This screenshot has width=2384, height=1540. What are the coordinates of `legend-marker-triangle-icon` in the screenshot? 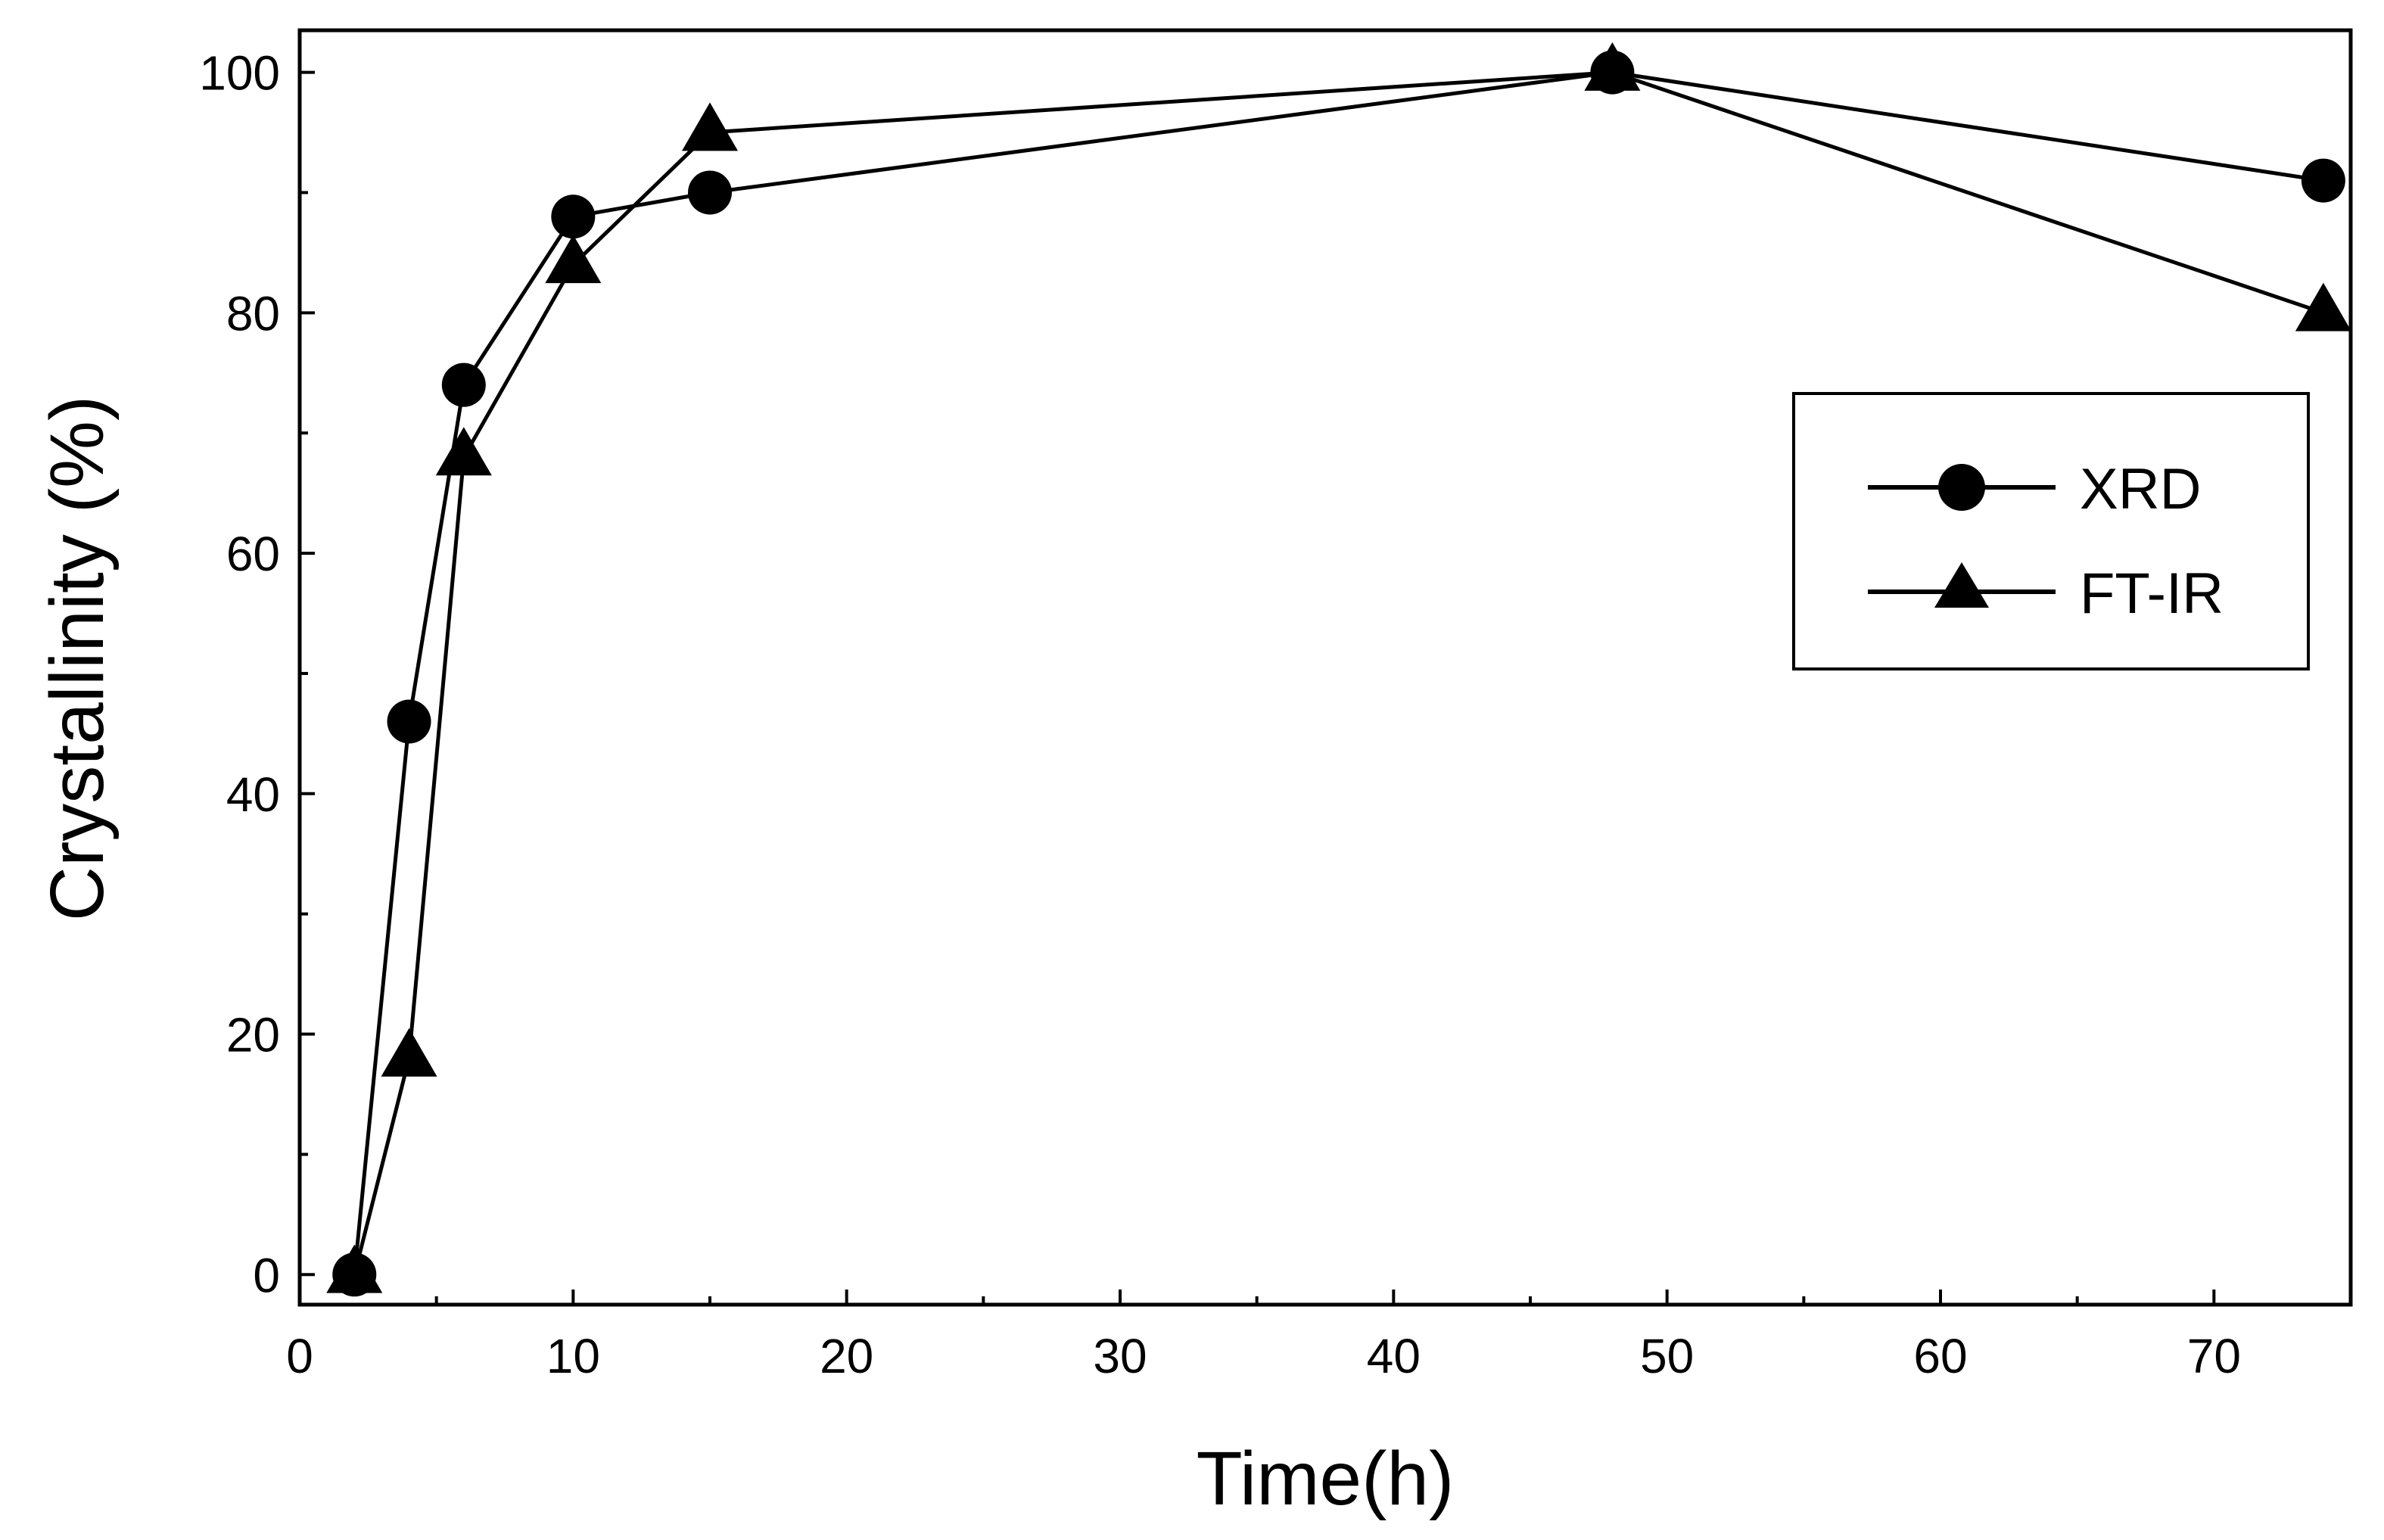 It's located at (1961, 585).